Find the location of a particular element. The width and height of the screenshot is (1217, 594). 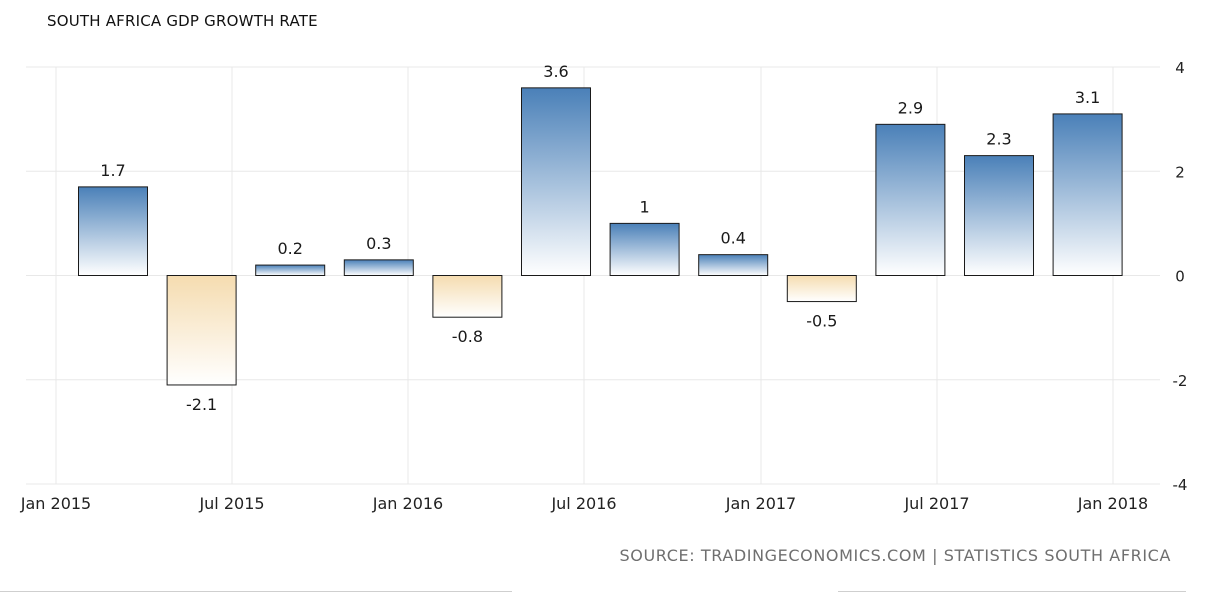

bottom-rule-left is located at coordinates (256, 591).